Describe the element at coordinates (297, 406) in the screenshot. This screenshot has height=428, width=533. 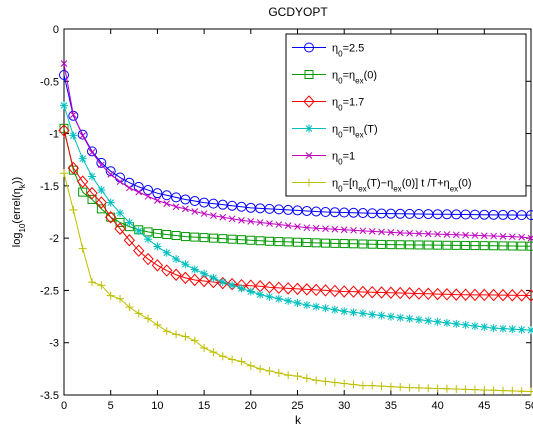
I see `x-tick-label: 25` at that location.